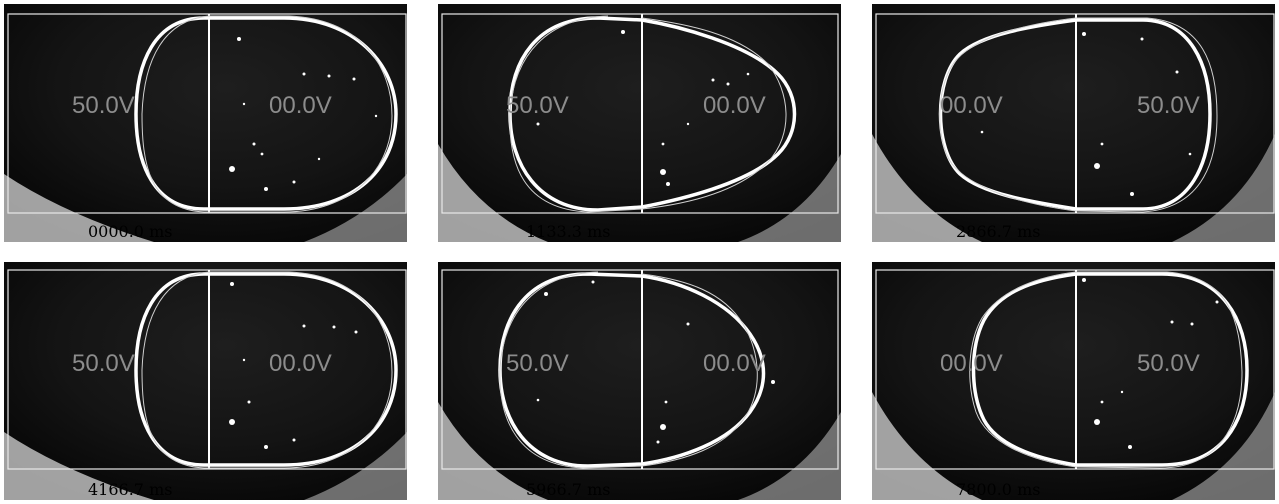 The width and height of the screenshot is (1279, 504). What do you see at coordinates (568, 231) in the screenshot?
I see `timestamp-label: 1133.3 ms` at bounding box center [568, 231].